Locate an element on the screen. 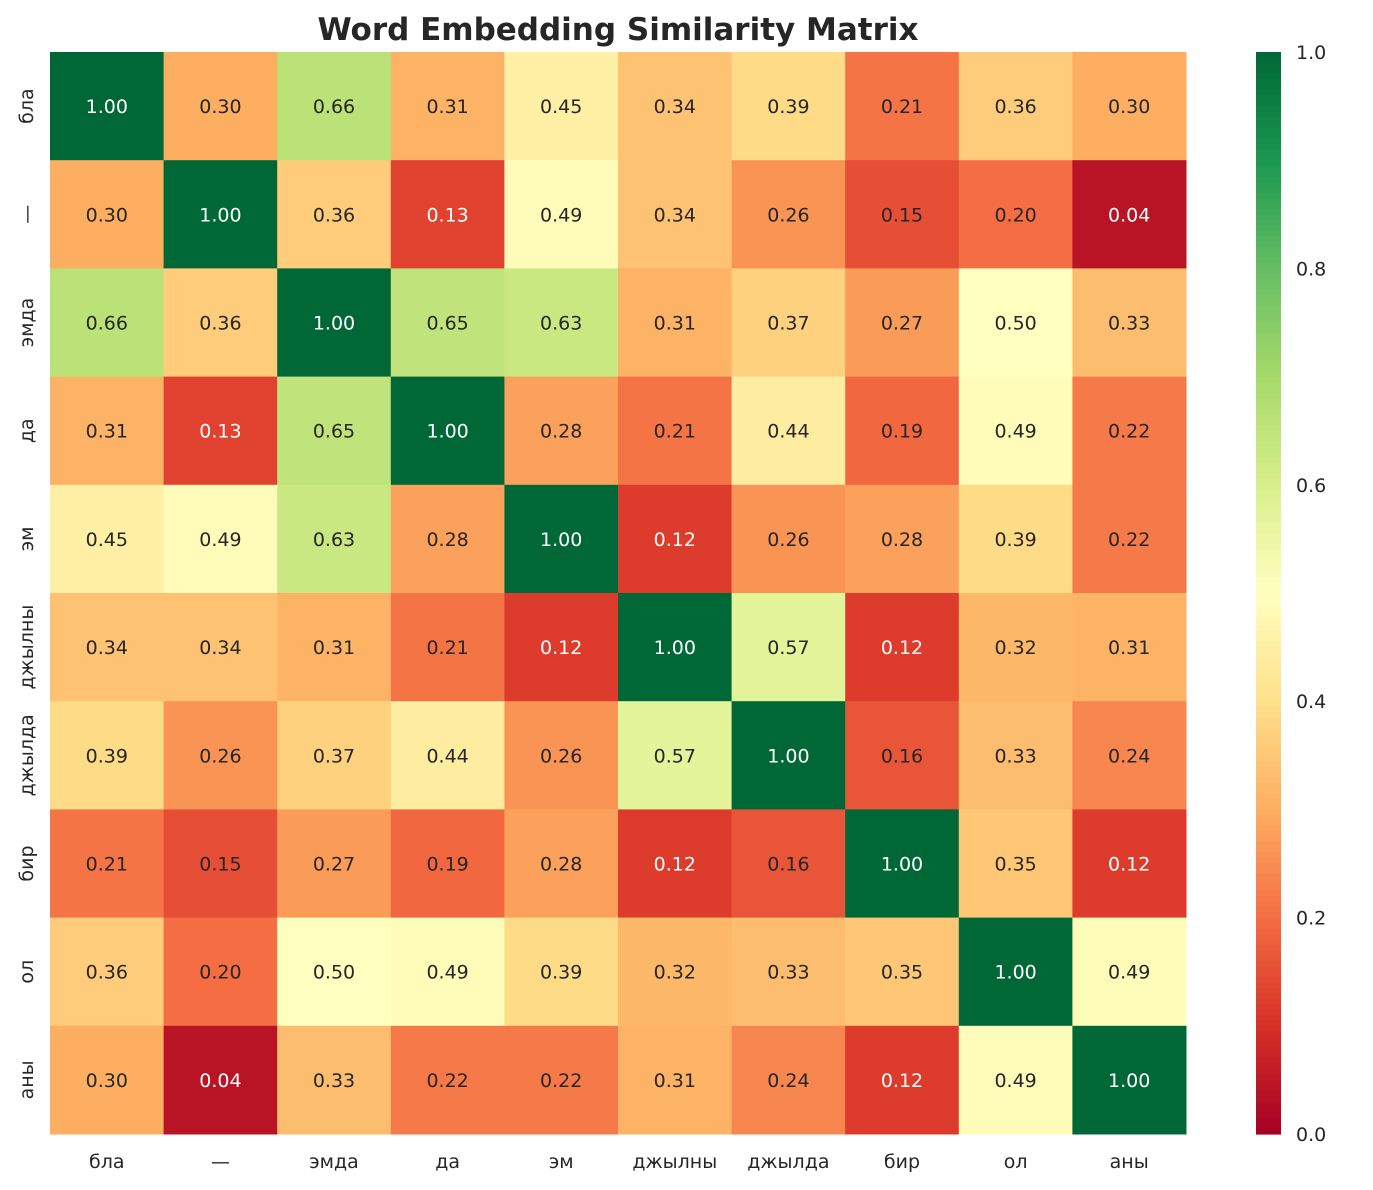  cell-value-label: 0.27 is located at coordinates (902, 324).